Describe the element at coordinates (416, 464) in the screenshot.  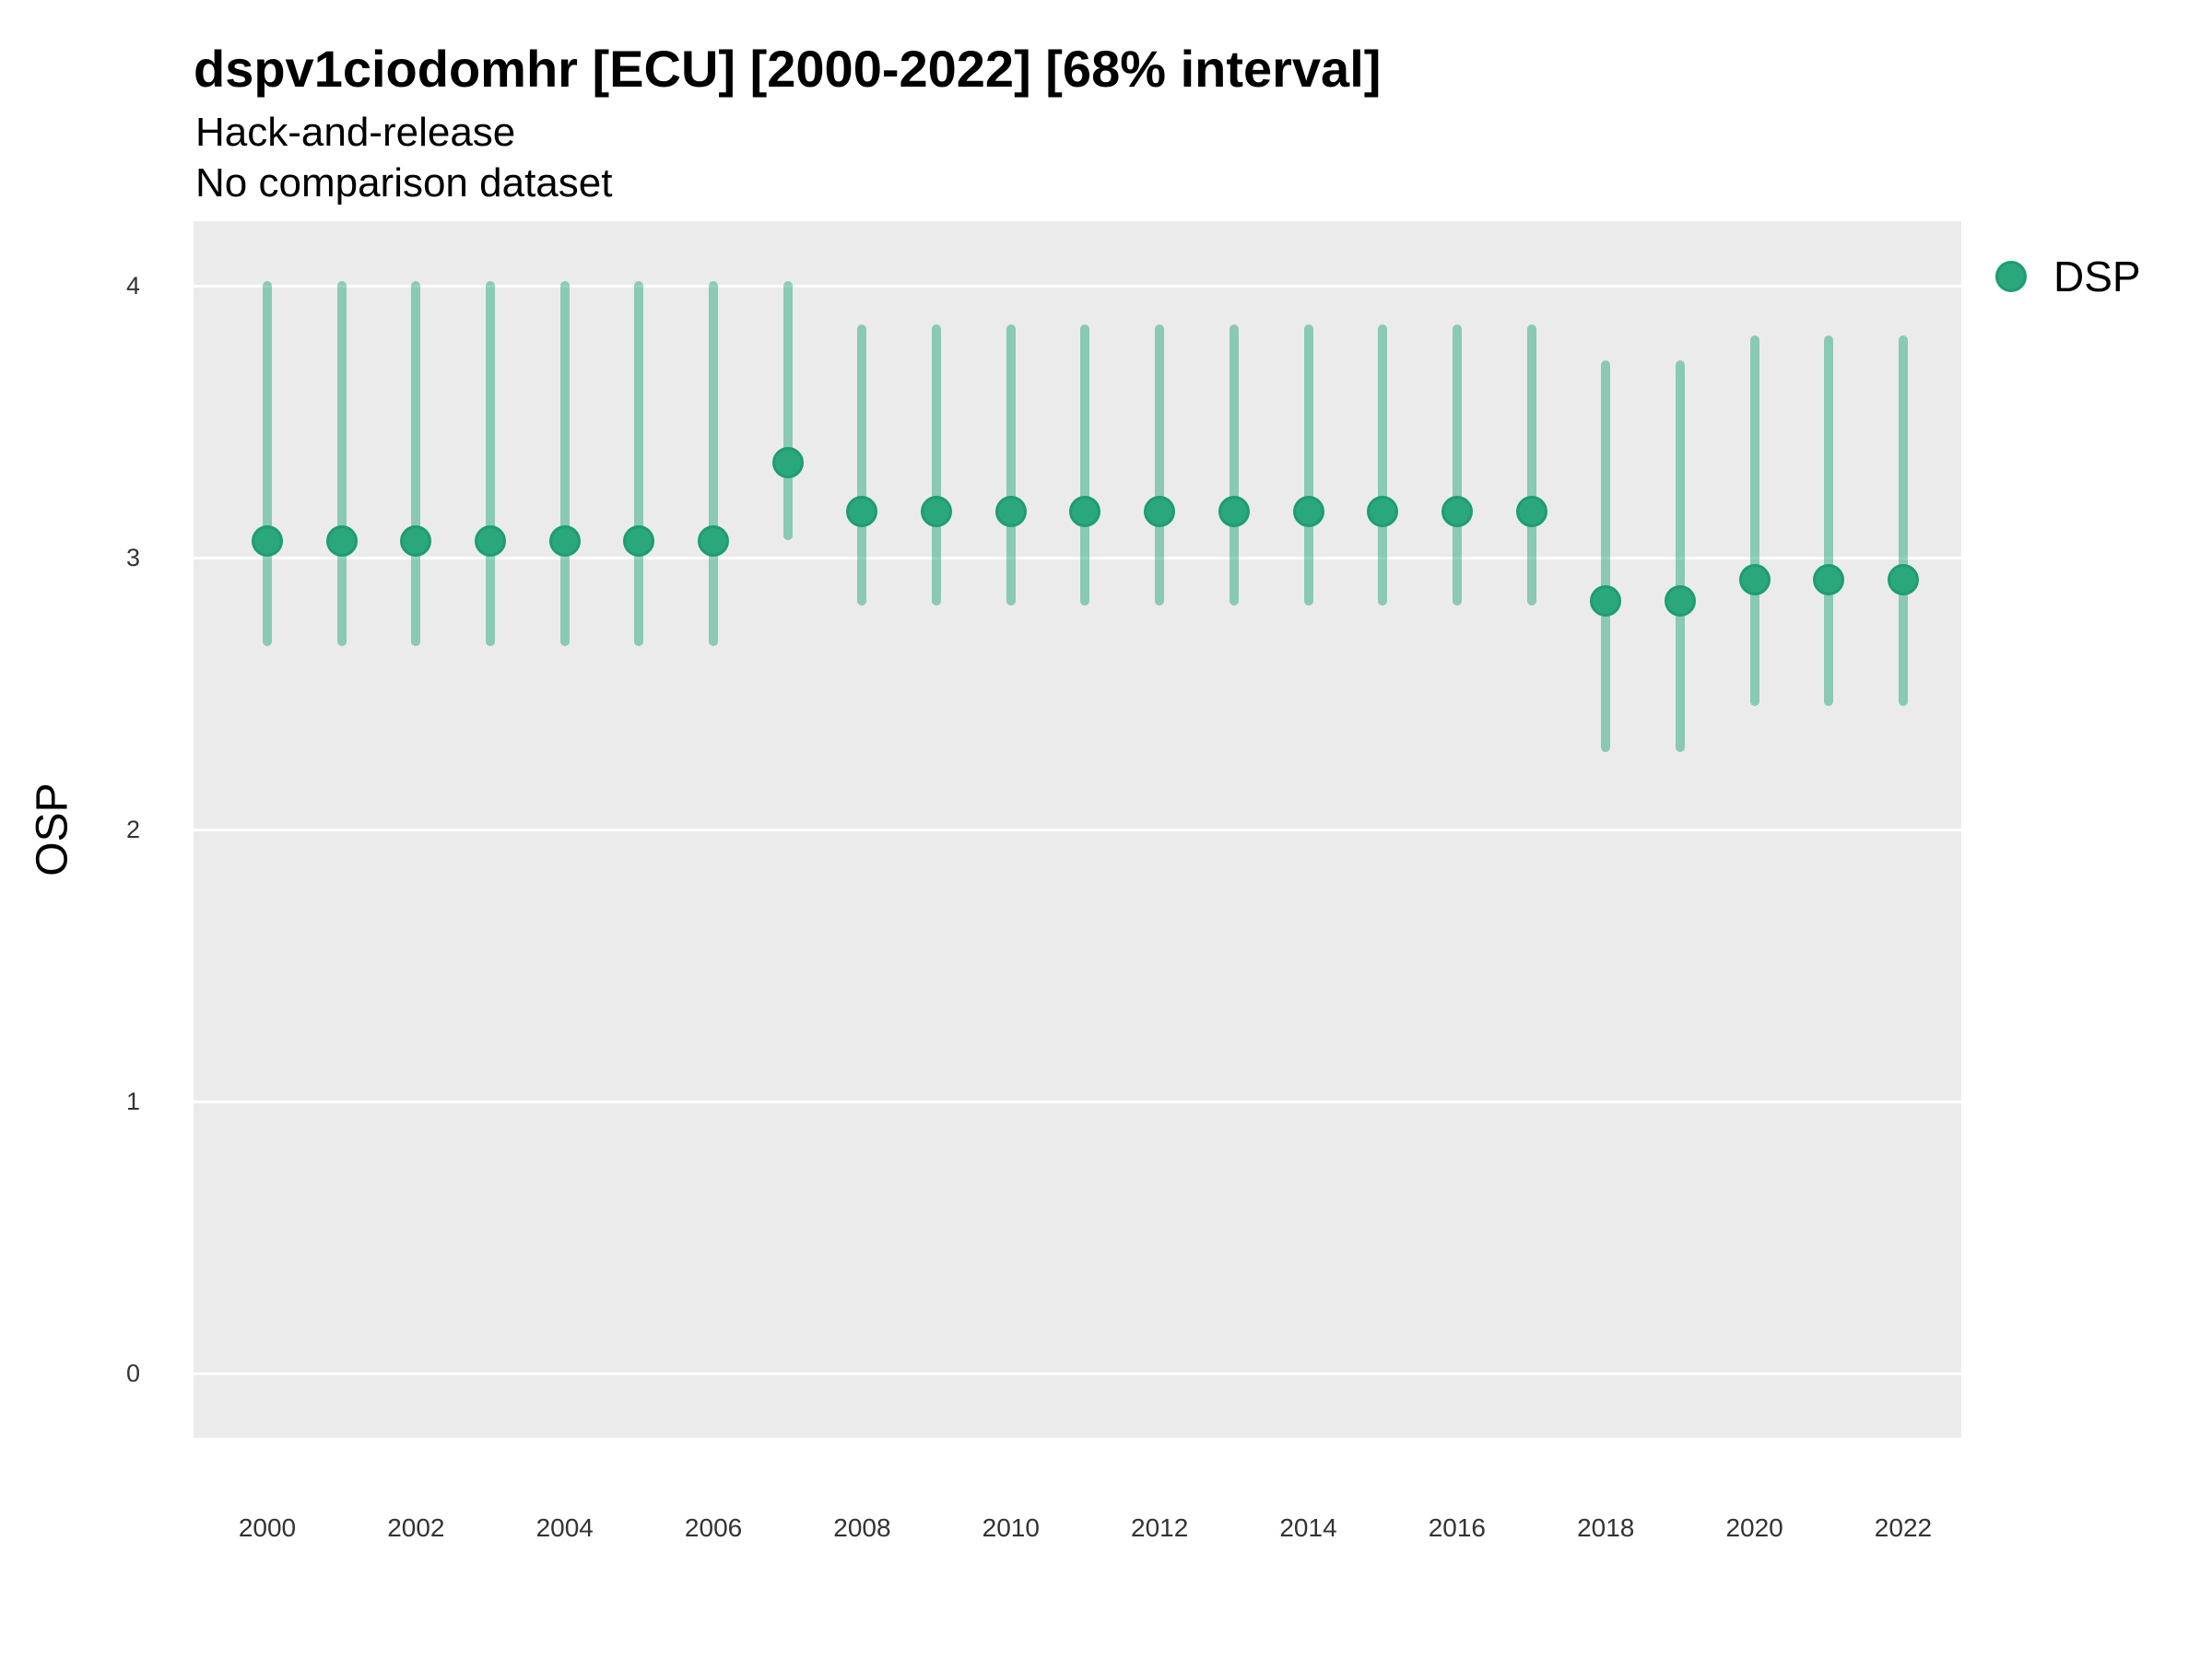
I see `errorbar-2002` at that location.